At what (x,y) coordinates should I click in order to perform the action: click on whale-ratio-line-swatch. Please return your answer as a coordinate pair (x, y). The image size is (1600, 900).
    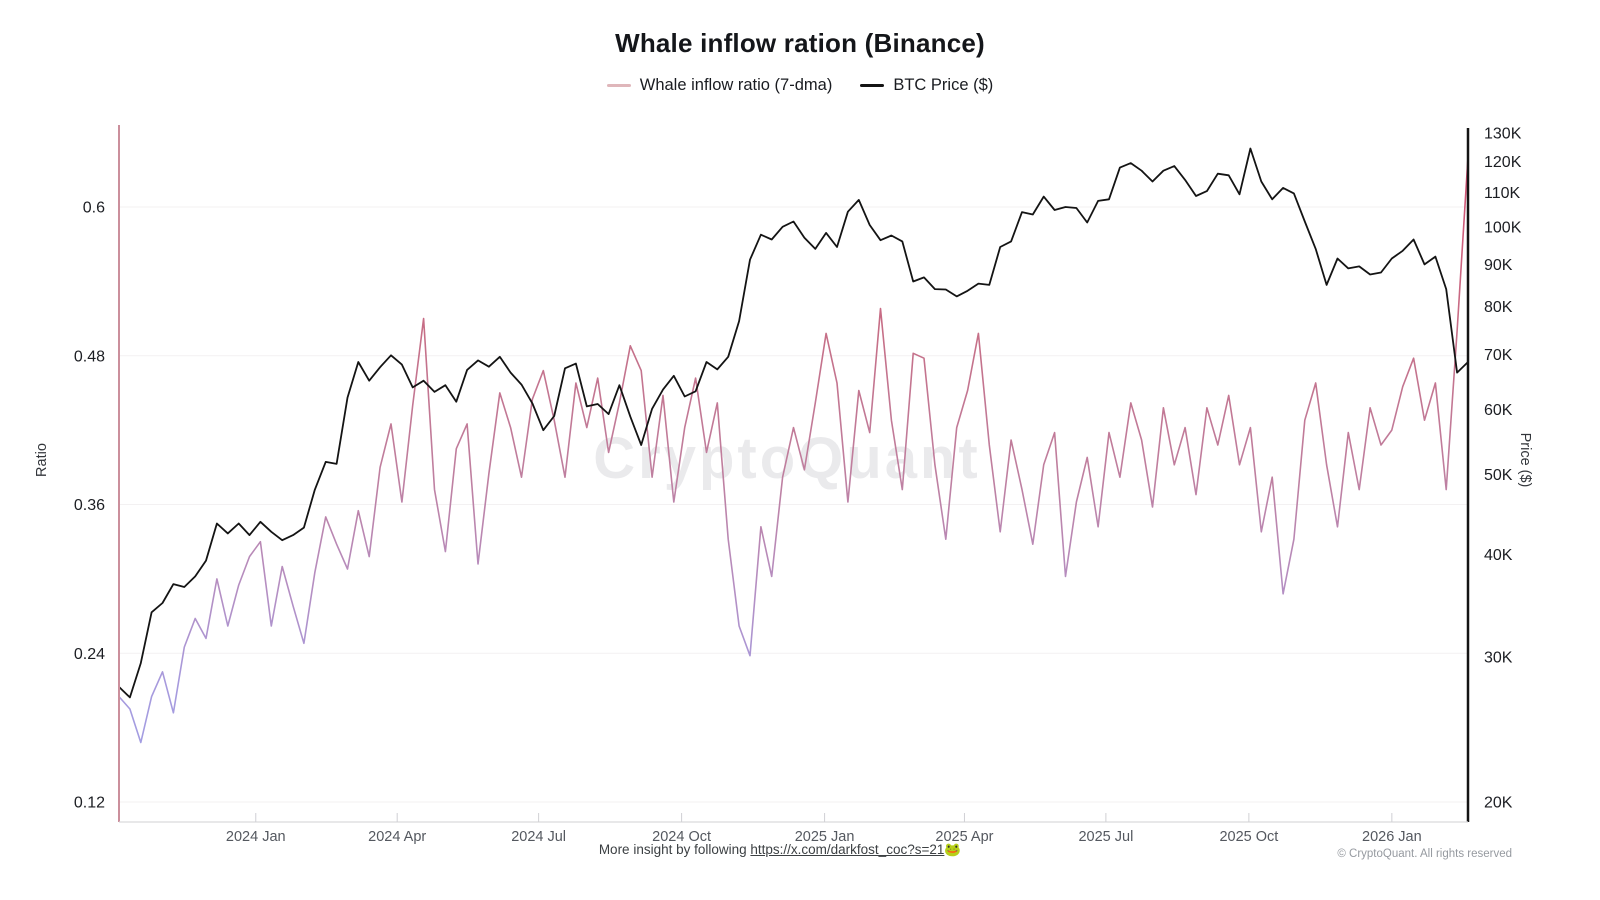
    Looking at the image, I should click on (618, 85).